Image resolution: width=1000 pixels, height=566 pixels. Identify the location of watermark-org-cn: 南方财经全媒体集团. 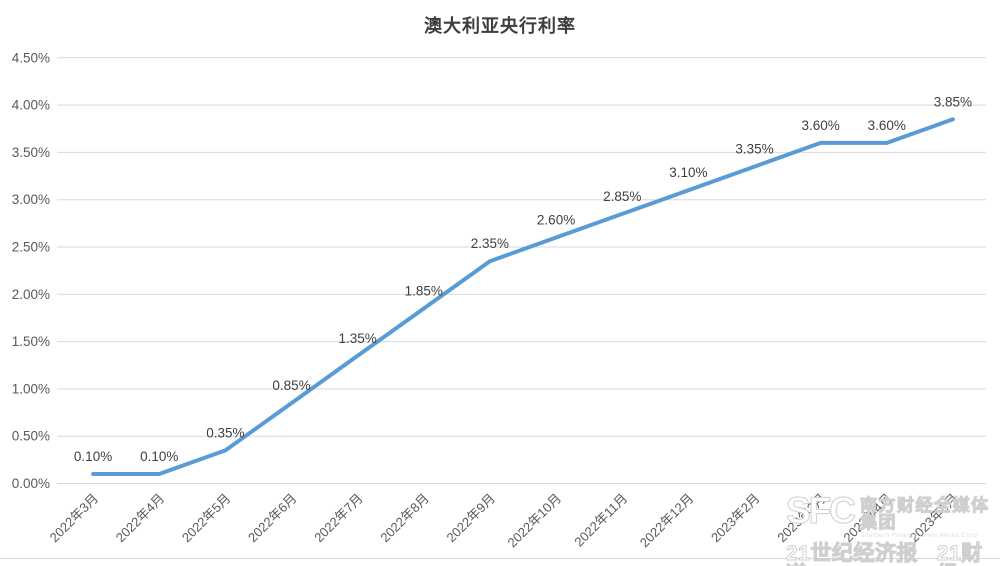
(925, 514).